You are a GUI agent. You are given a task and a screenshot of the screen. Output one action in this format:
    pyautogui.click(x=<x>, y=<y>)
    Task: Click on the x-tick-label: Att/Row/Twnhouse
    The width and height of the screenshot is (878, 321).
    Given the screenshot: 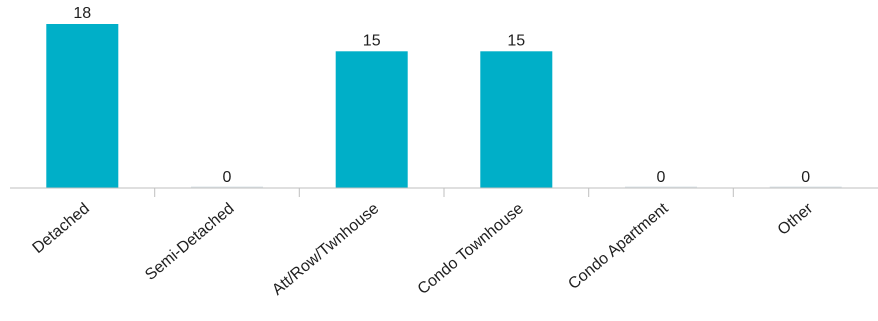 What is the action you would take?
    pyautogui.click(x=325, y=249)
    